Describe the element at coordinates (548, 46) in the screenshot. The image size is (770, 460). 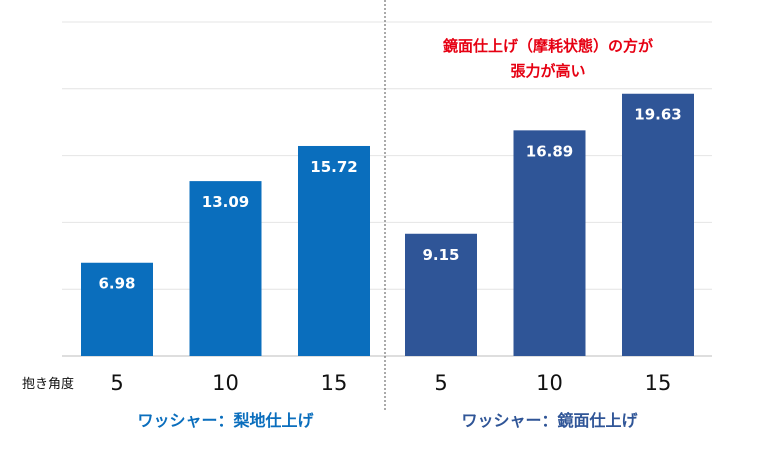
I see `annotation-line-1: 鏡面仕上げ（摩耗状態）の方が` at that location.